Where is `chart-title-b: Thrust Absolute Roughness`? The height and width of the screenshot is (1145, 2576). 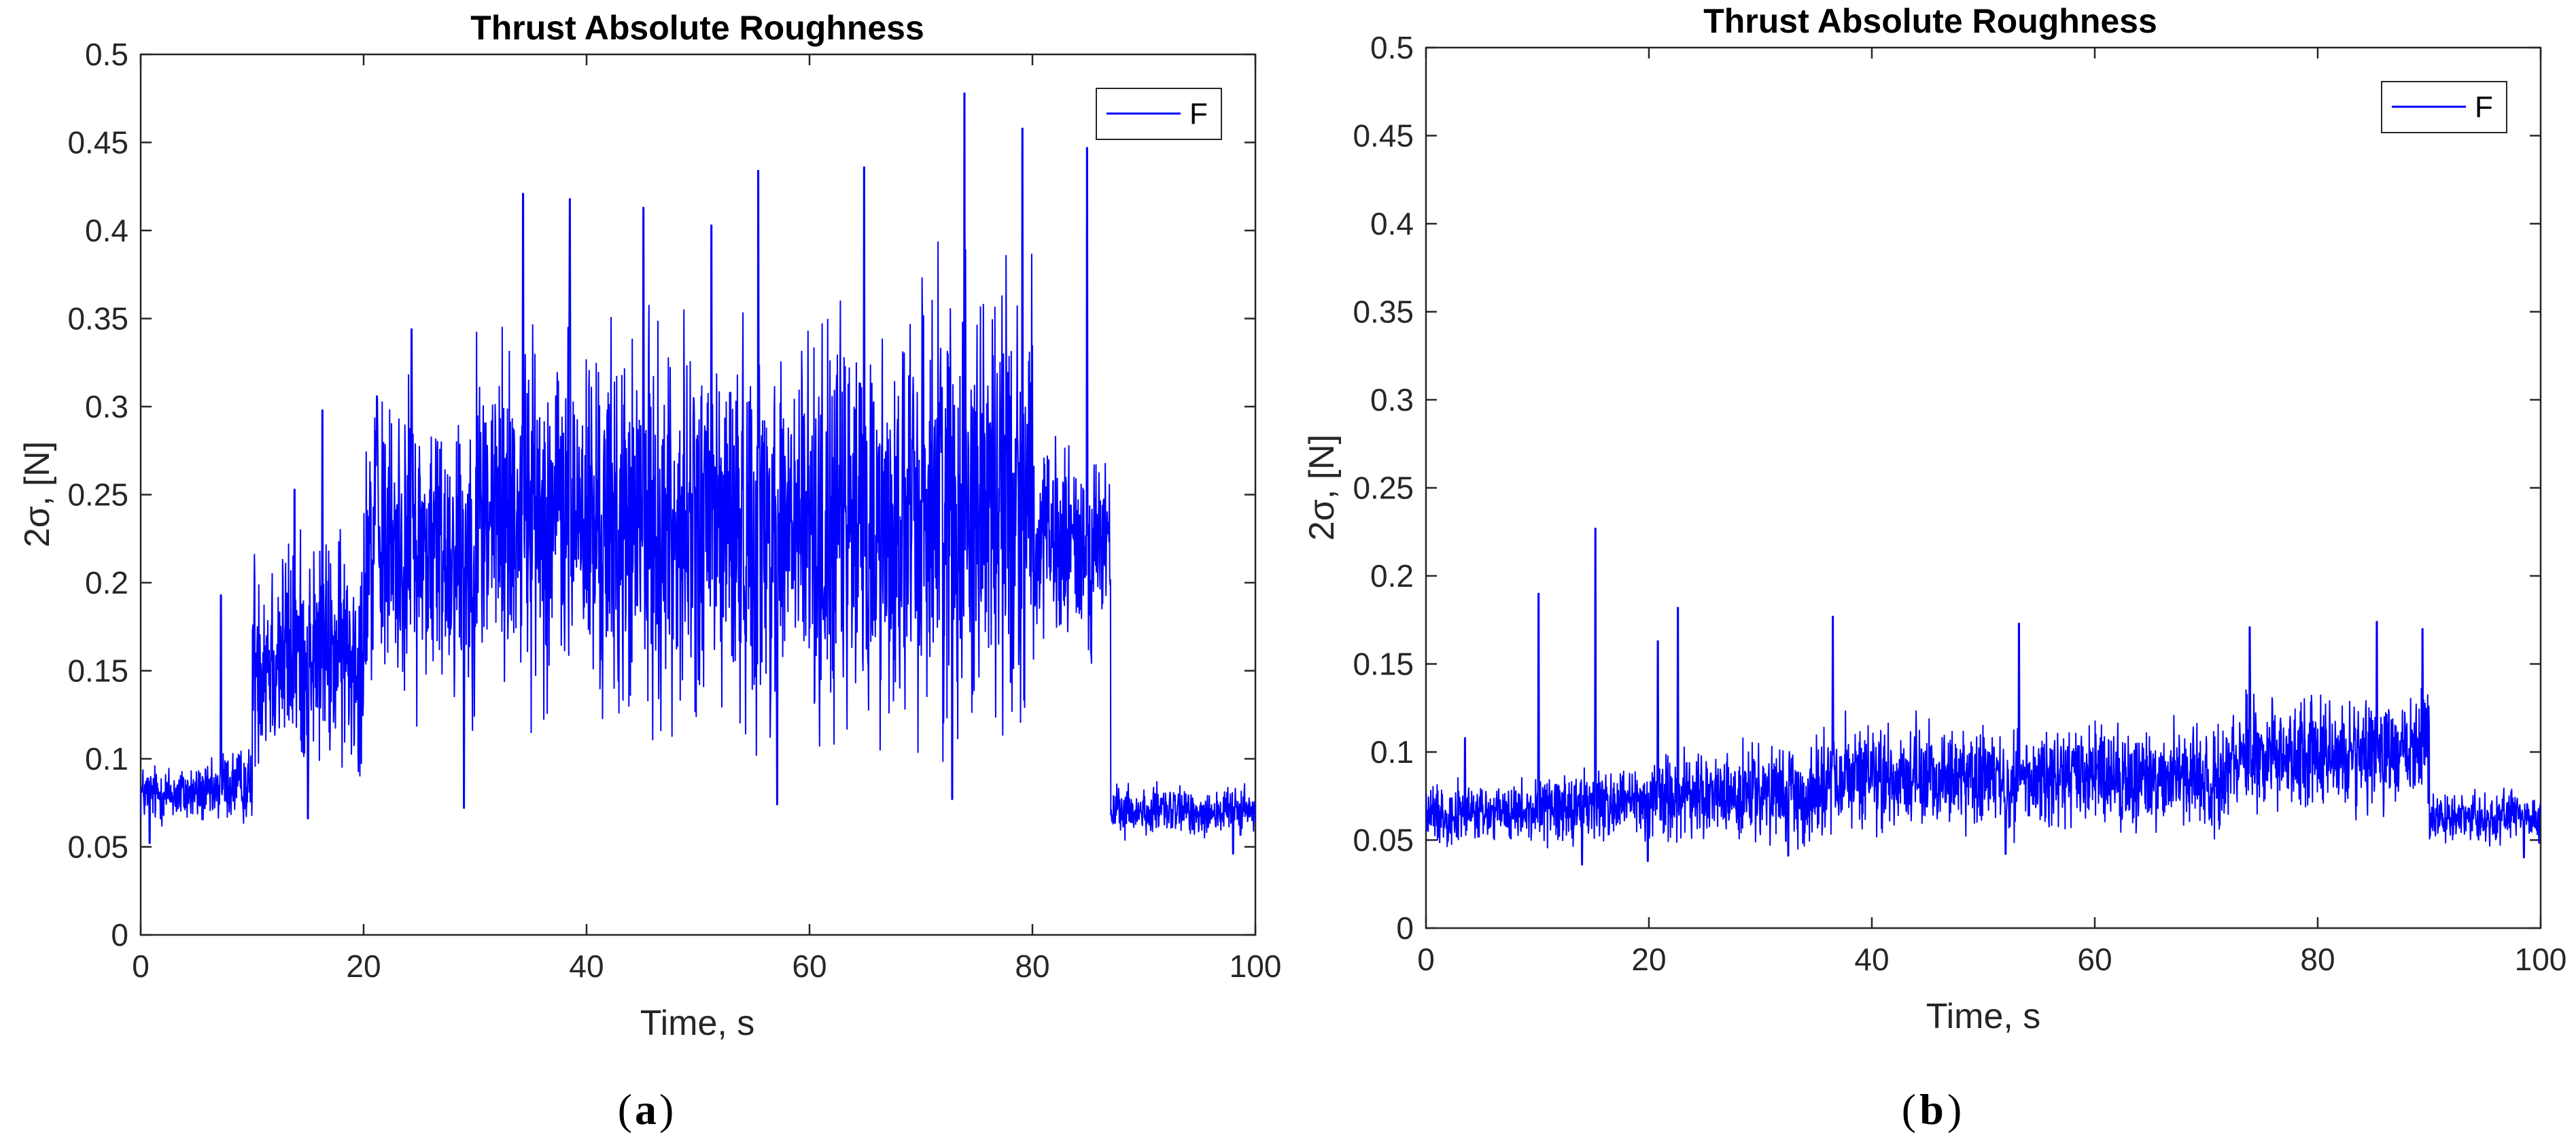 chart-title-b: Thrust Absolute Roughness is located at coordinates (1930, 21).